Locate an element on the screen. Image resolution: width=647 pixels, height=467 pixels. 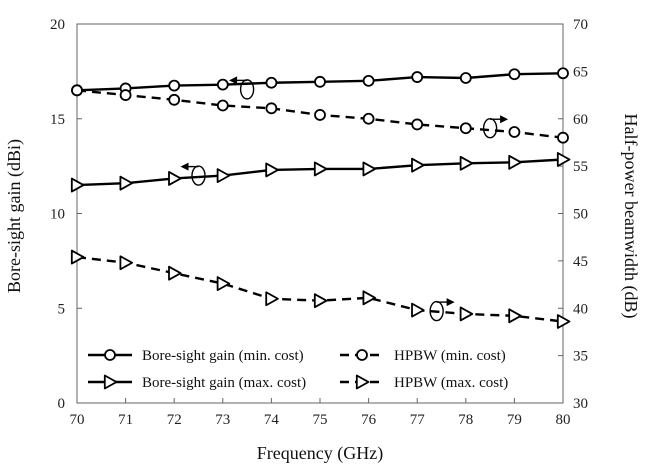
x-tick-label: 73 is located at coordinates (222, 420).